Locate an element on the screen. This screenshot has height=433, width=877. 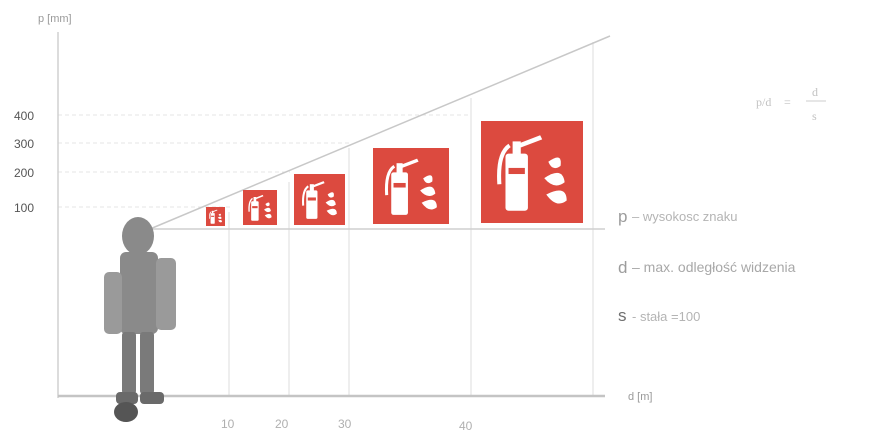
legend-p-symbol: p is located at coordinates (622, 216).